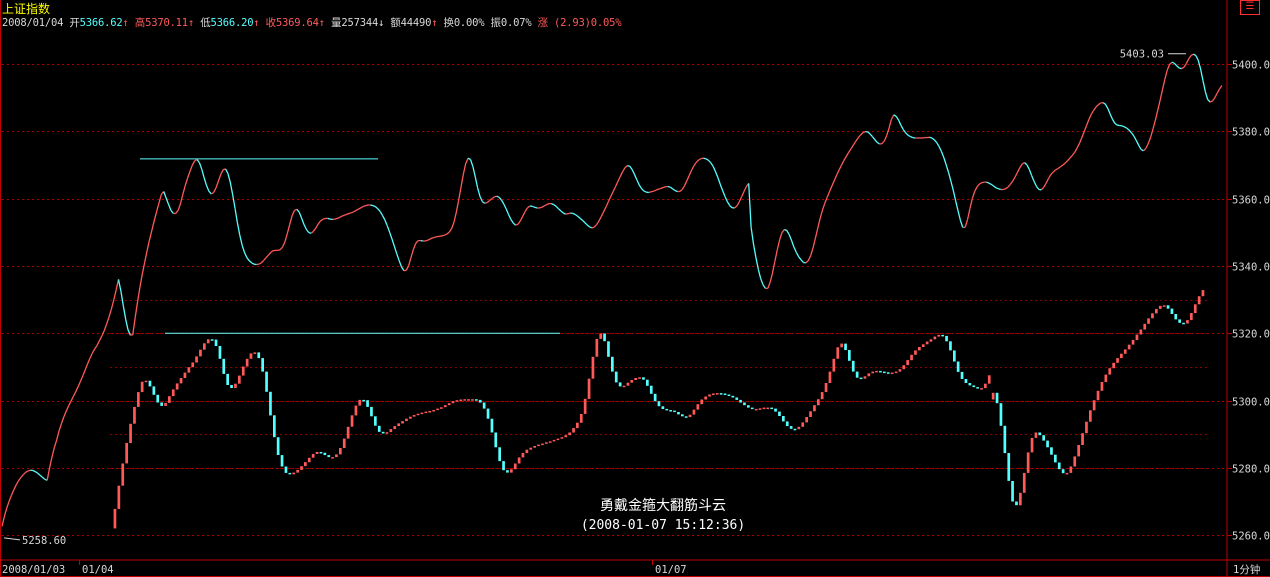 This screenshot has width=1270, height=577. I want to click on open-value: 5366.62, so click(101, 23).